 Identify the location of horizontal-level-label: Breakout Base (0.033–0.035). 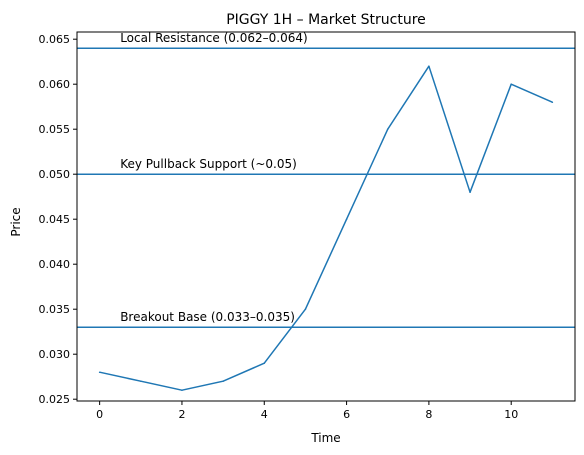
(207, 317).